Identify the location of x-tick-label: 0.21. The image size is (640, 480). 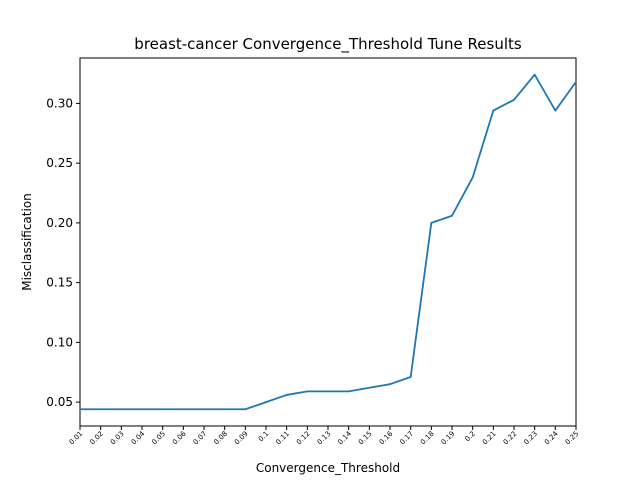
(489, 438).